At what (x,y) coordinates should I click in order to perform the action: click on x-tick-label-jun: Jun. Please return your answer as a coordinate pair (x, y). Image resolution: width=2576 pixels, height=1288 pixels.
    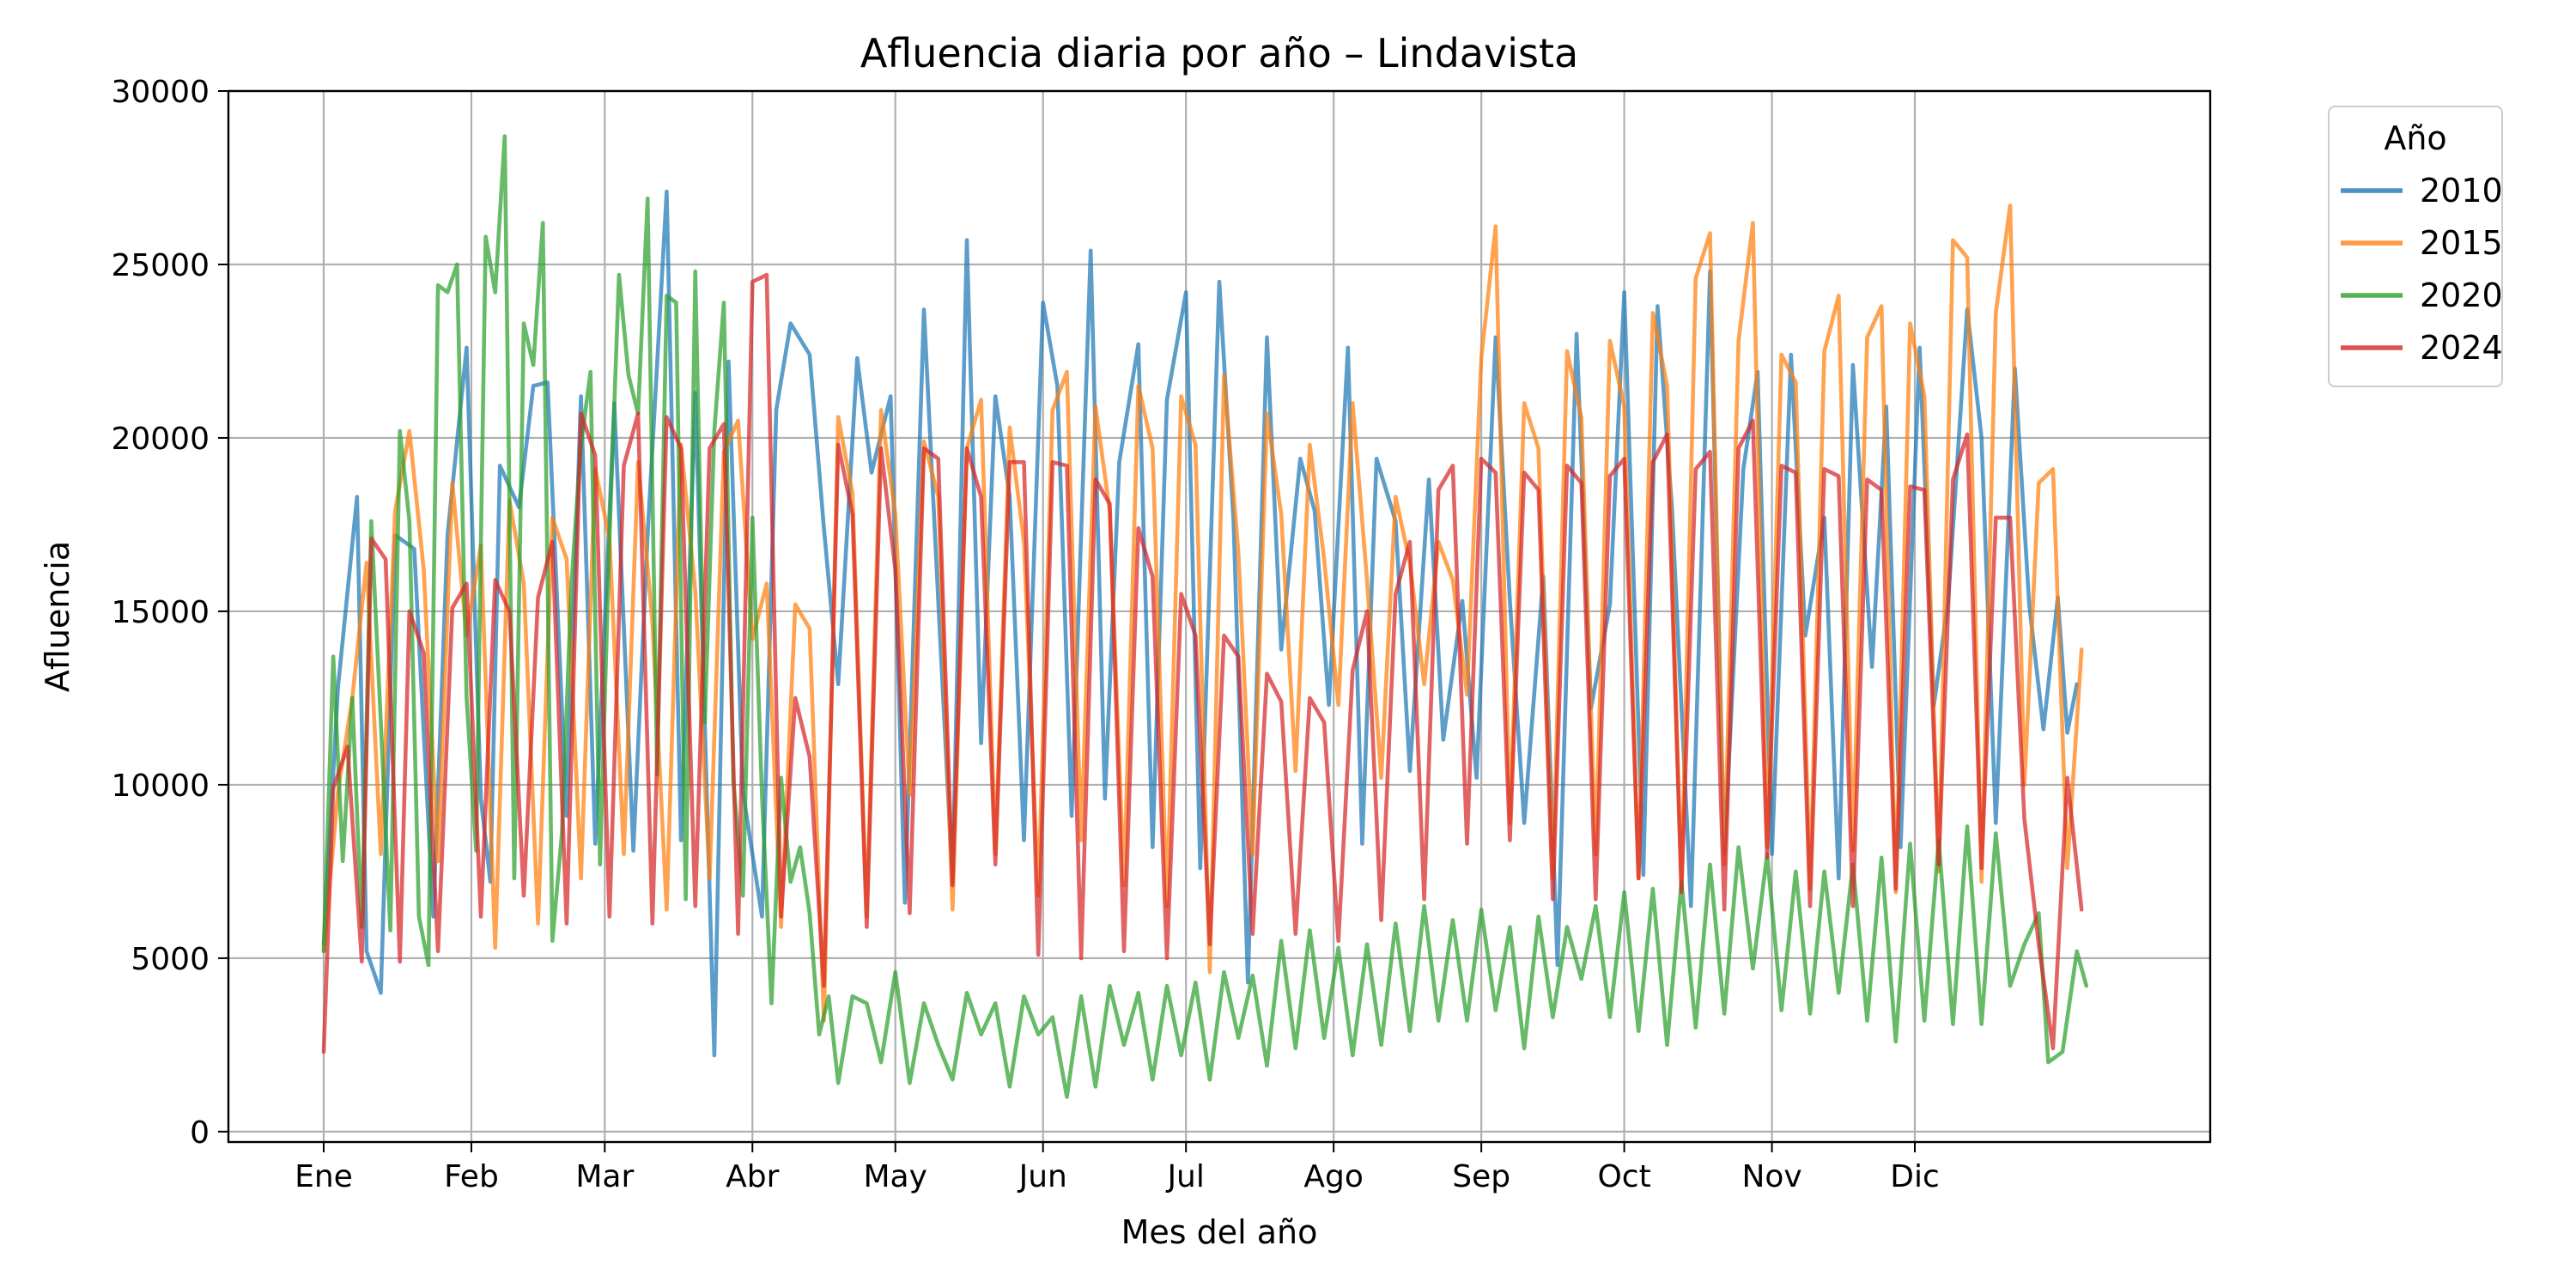
    Looking at the image, I should click on (1042, 1177).